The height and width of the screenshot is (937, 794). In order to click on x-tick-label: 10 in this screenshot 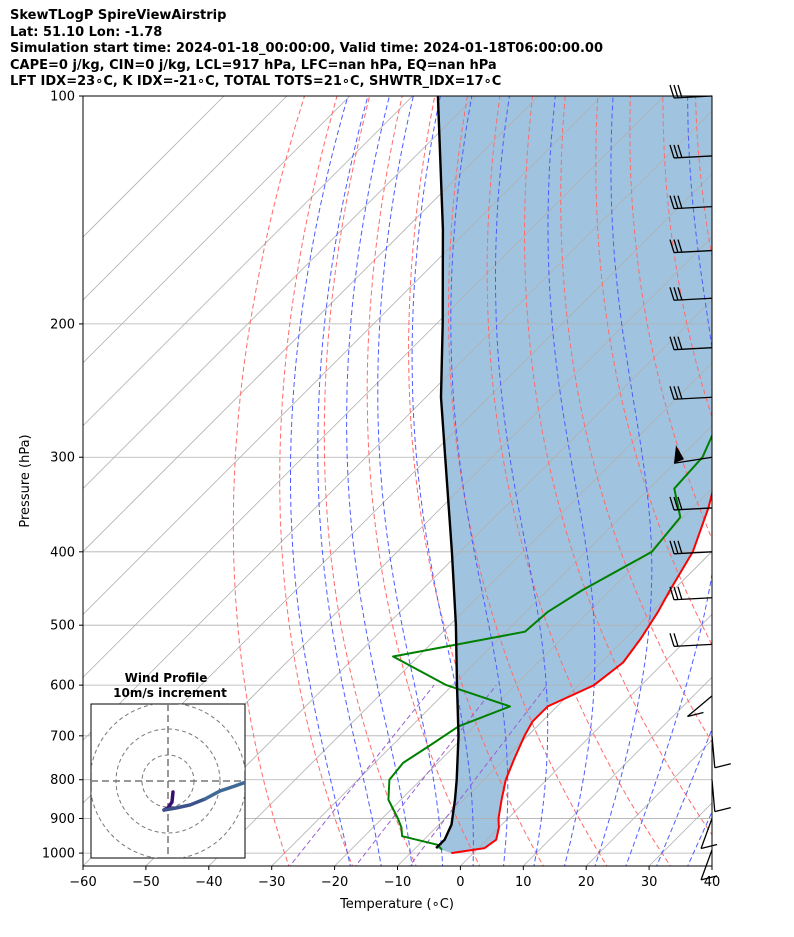, I will do `click(523, 882)`.